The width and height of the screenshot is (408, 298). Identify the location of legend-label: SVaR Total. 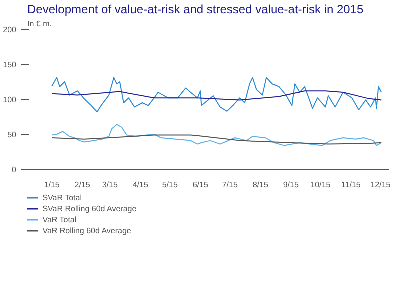
(62, 198).